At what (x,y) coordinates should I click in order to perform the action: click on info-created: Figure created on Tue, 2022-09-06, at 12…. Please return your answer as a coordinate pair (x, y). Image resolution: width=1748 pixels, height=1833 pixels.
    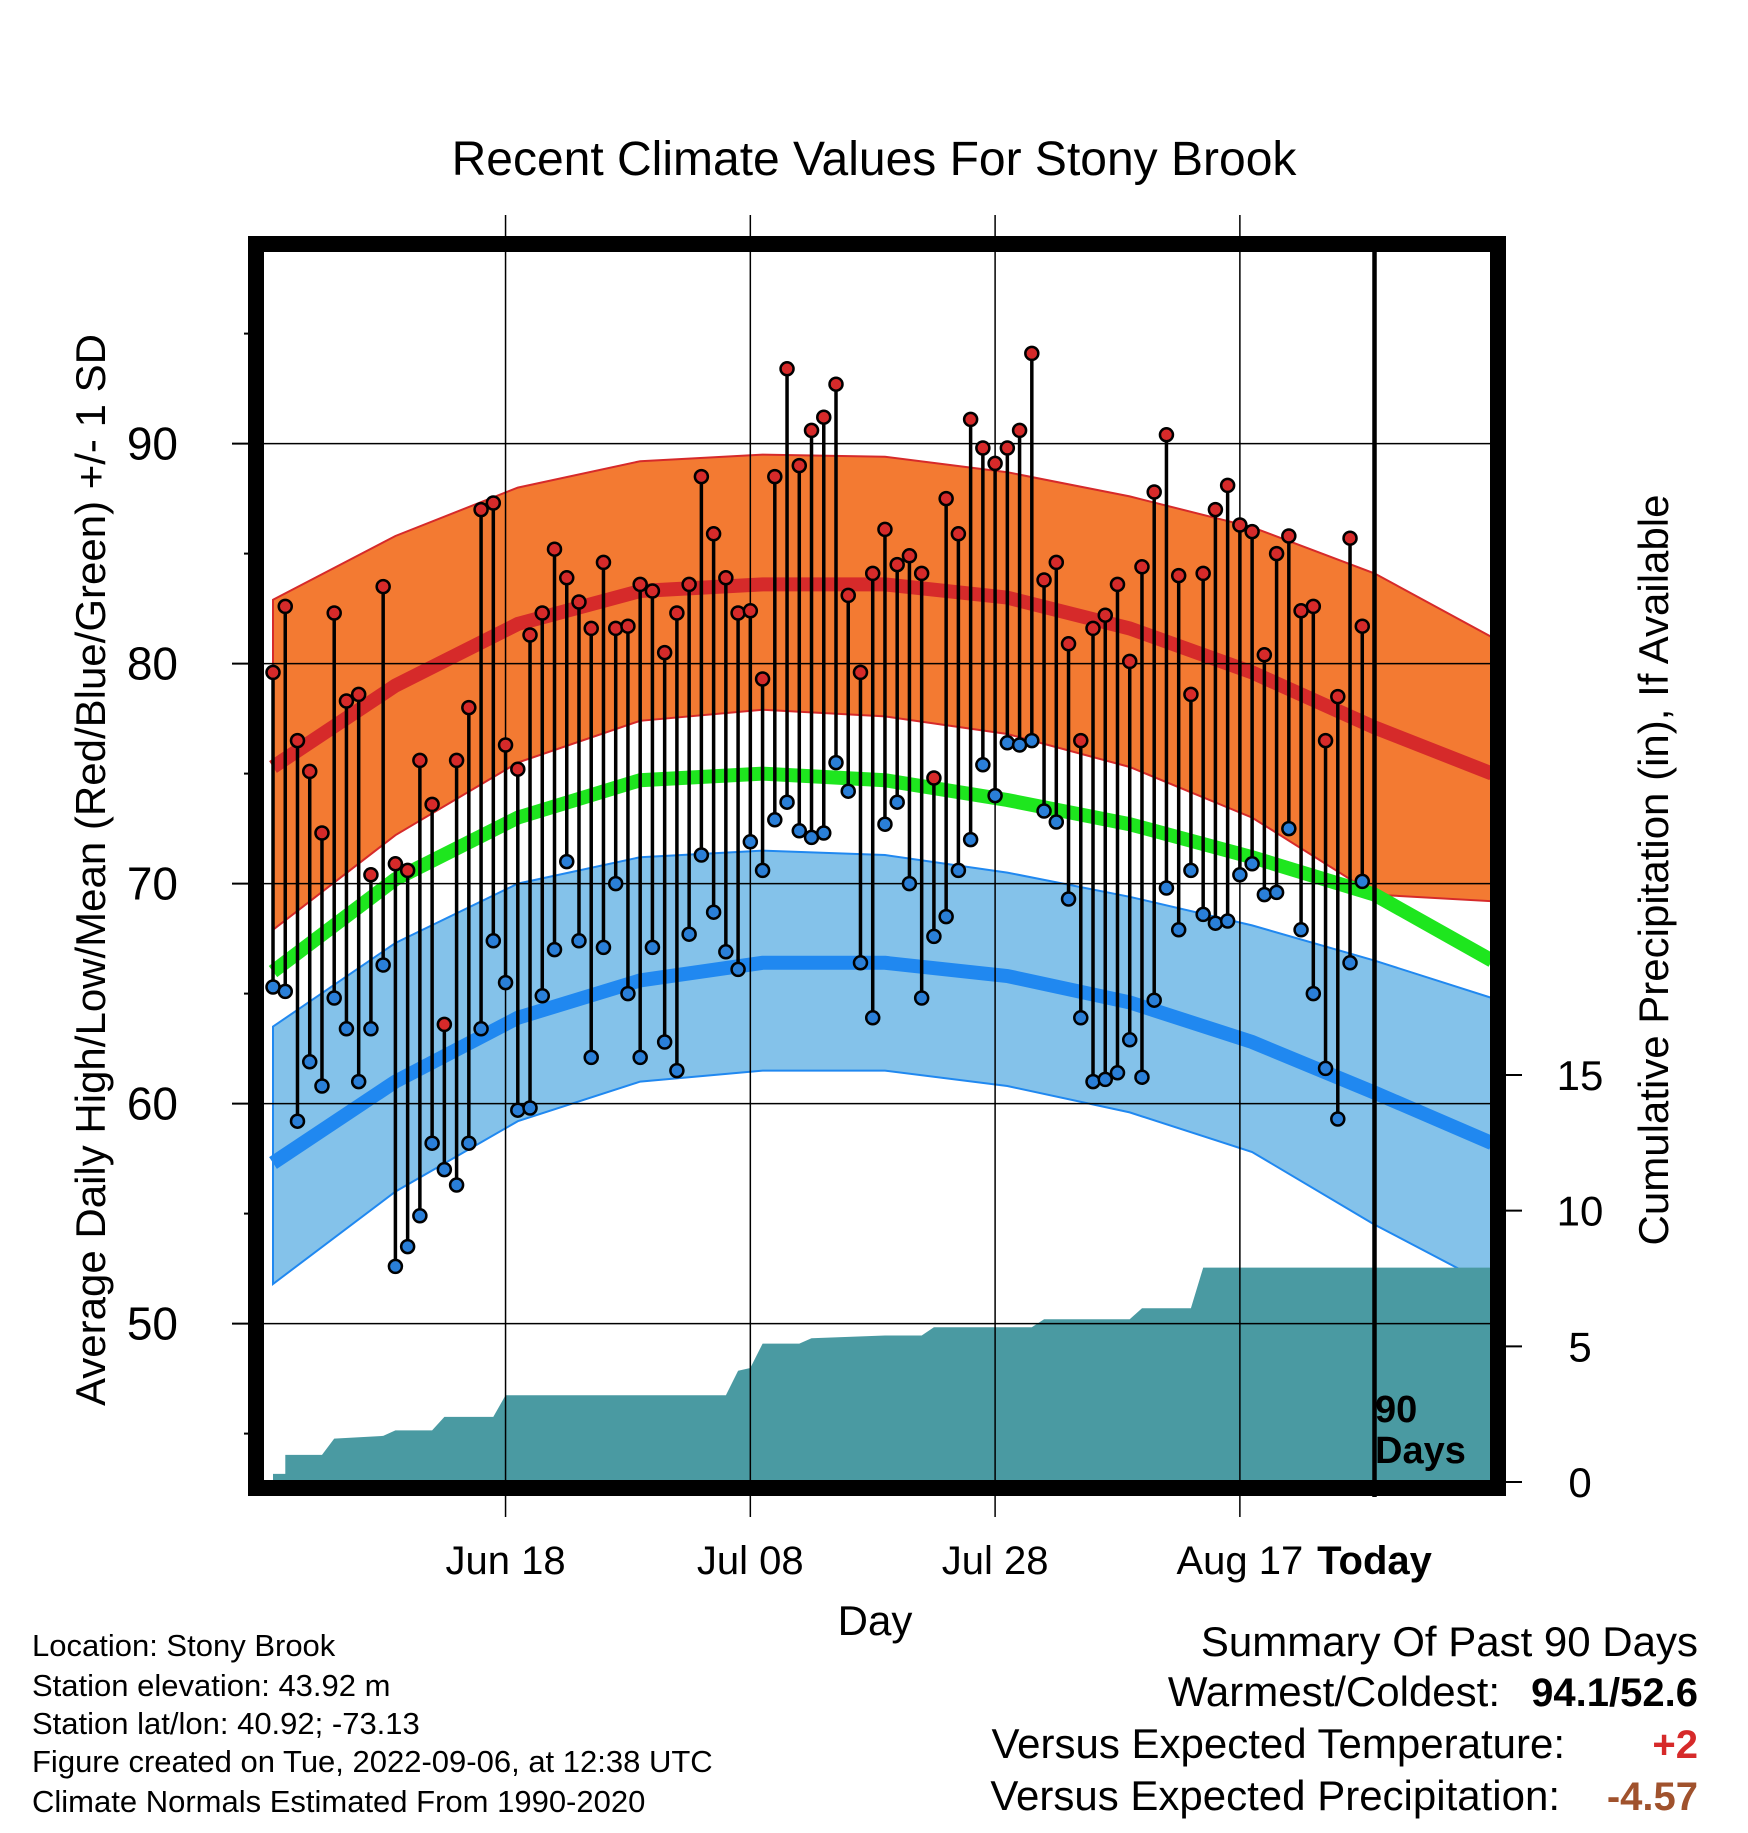
    Looking at the image, I should click on (372, 1761).